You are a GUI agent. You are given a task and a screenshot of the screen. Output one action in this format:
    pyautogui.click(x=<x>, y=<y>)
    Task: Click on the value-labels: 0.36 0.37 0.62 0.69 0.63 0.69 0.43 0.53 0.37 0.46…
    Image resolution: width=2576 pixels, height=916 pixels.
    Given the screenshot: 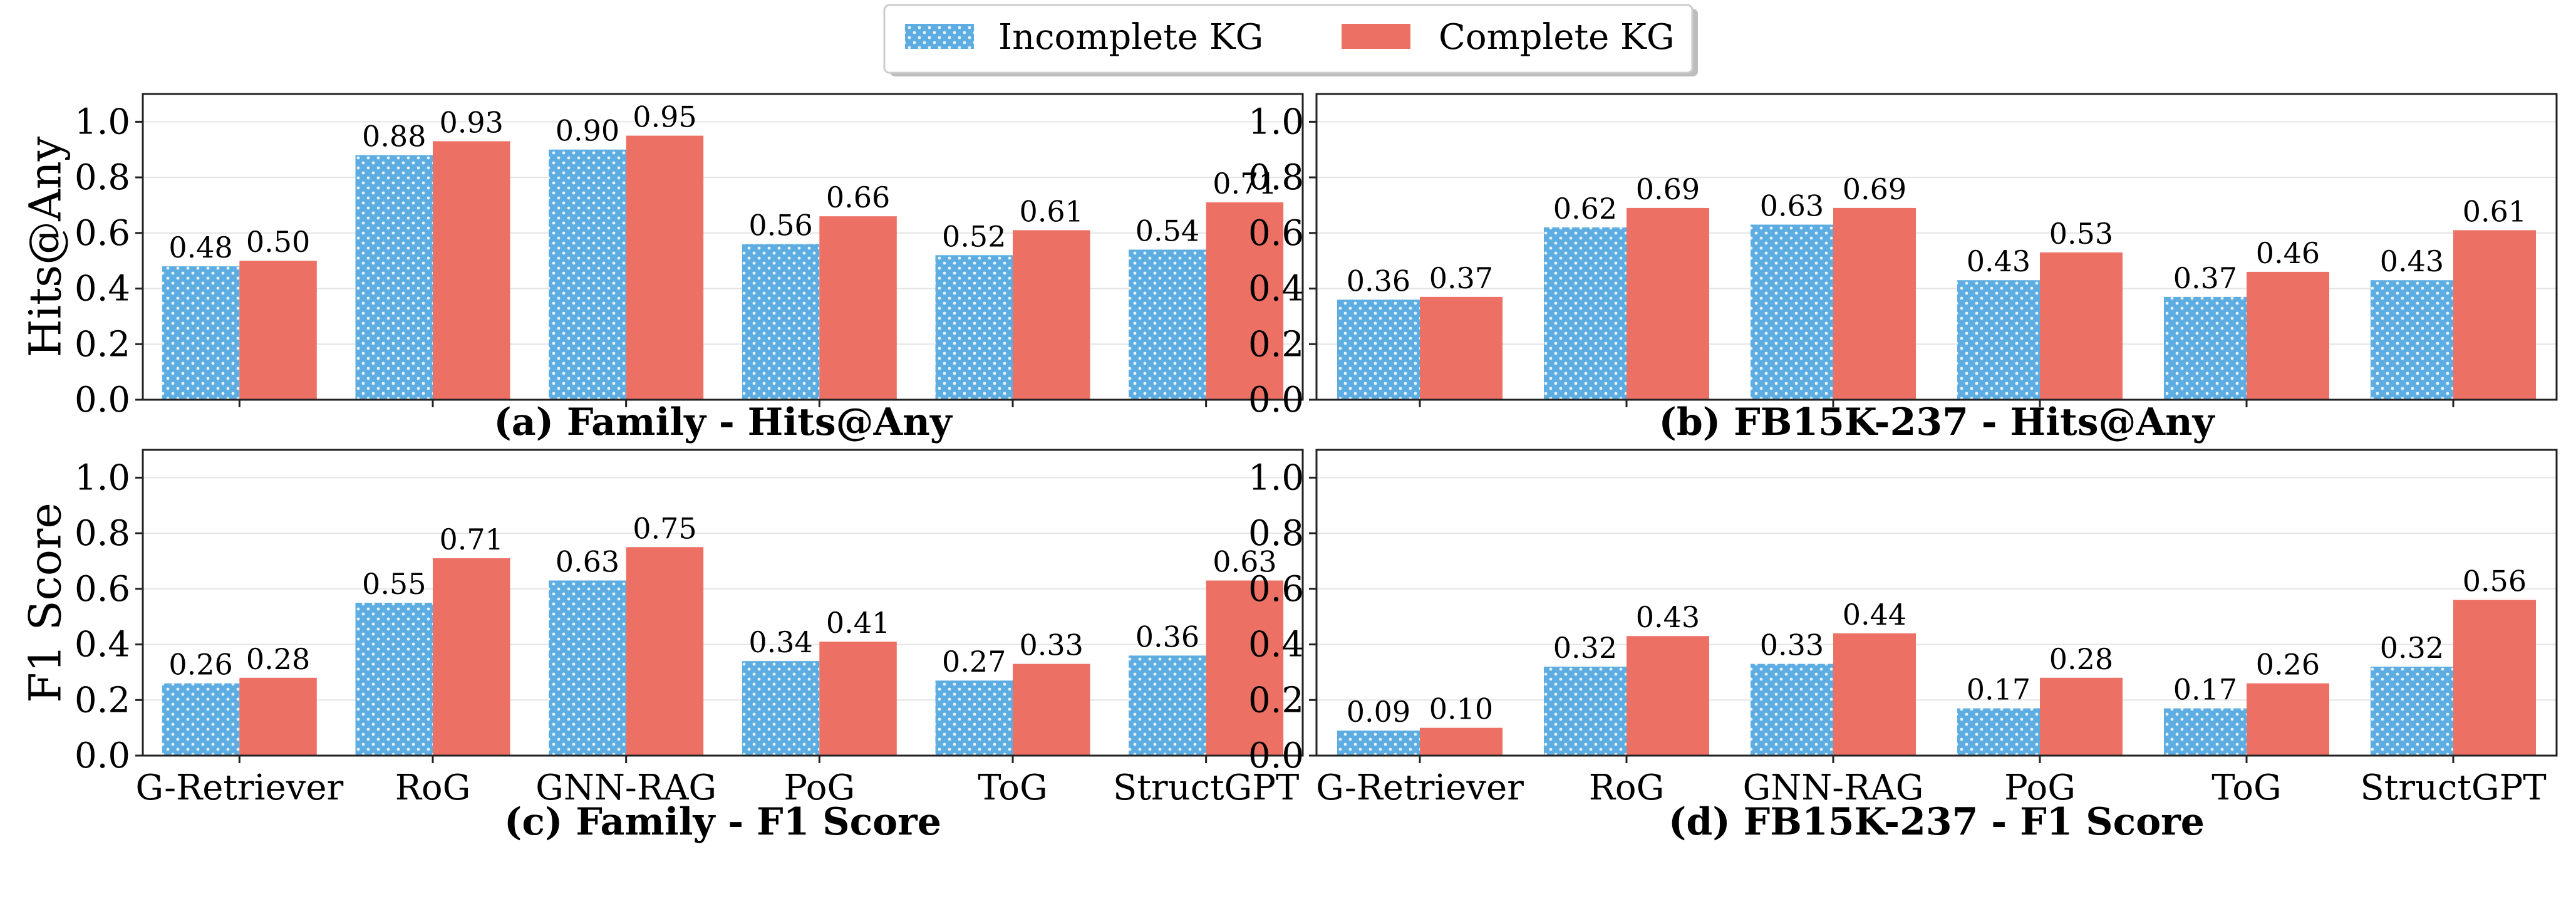 What is the action you would take?
    pyautogui.click(x=1937, y=235)
    